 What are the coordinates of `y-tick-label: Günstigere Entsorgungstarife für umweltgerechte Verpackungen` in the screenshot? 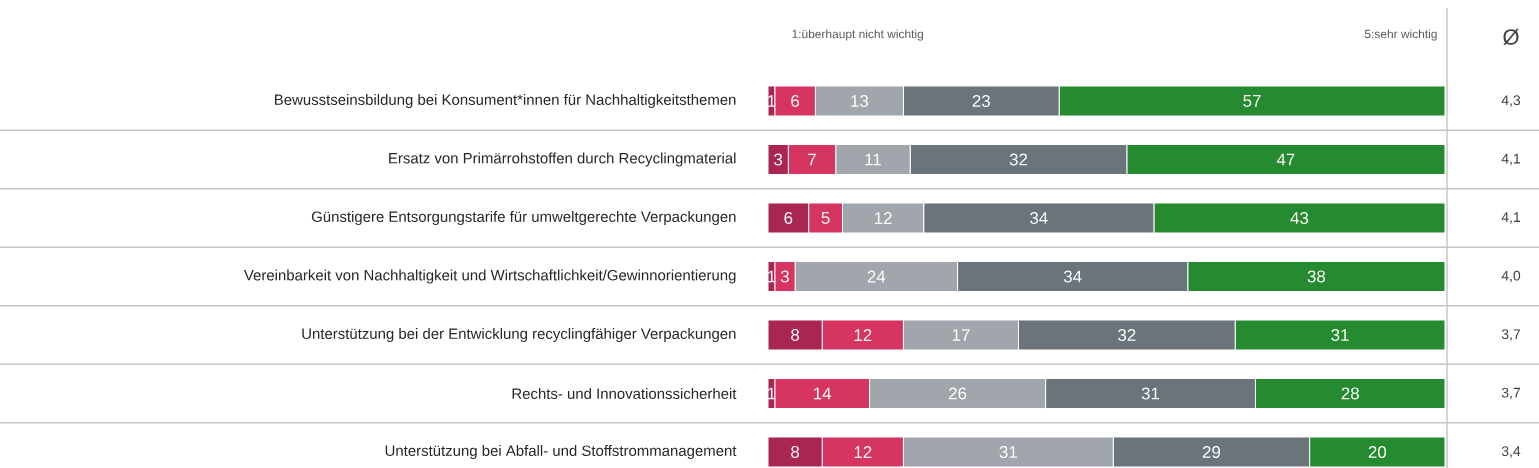 It's located at (523, 218).